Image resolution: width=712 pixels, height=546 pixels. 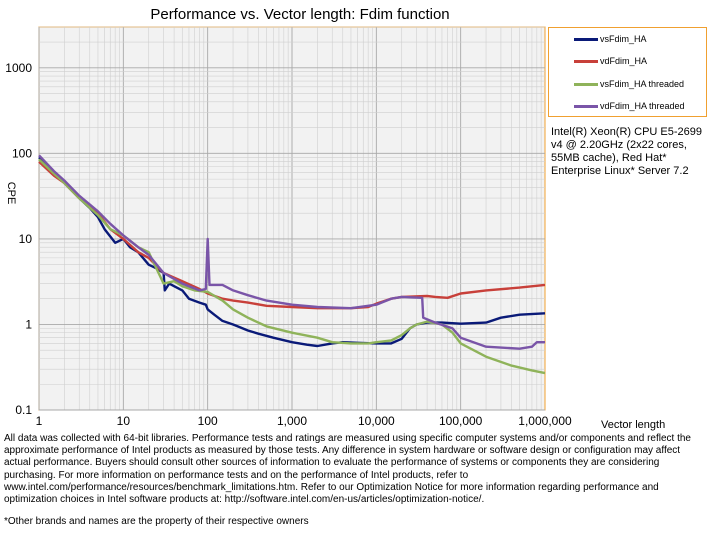 I want to click on legend-label: vsFdim_HA, so click(x=623, y=39).